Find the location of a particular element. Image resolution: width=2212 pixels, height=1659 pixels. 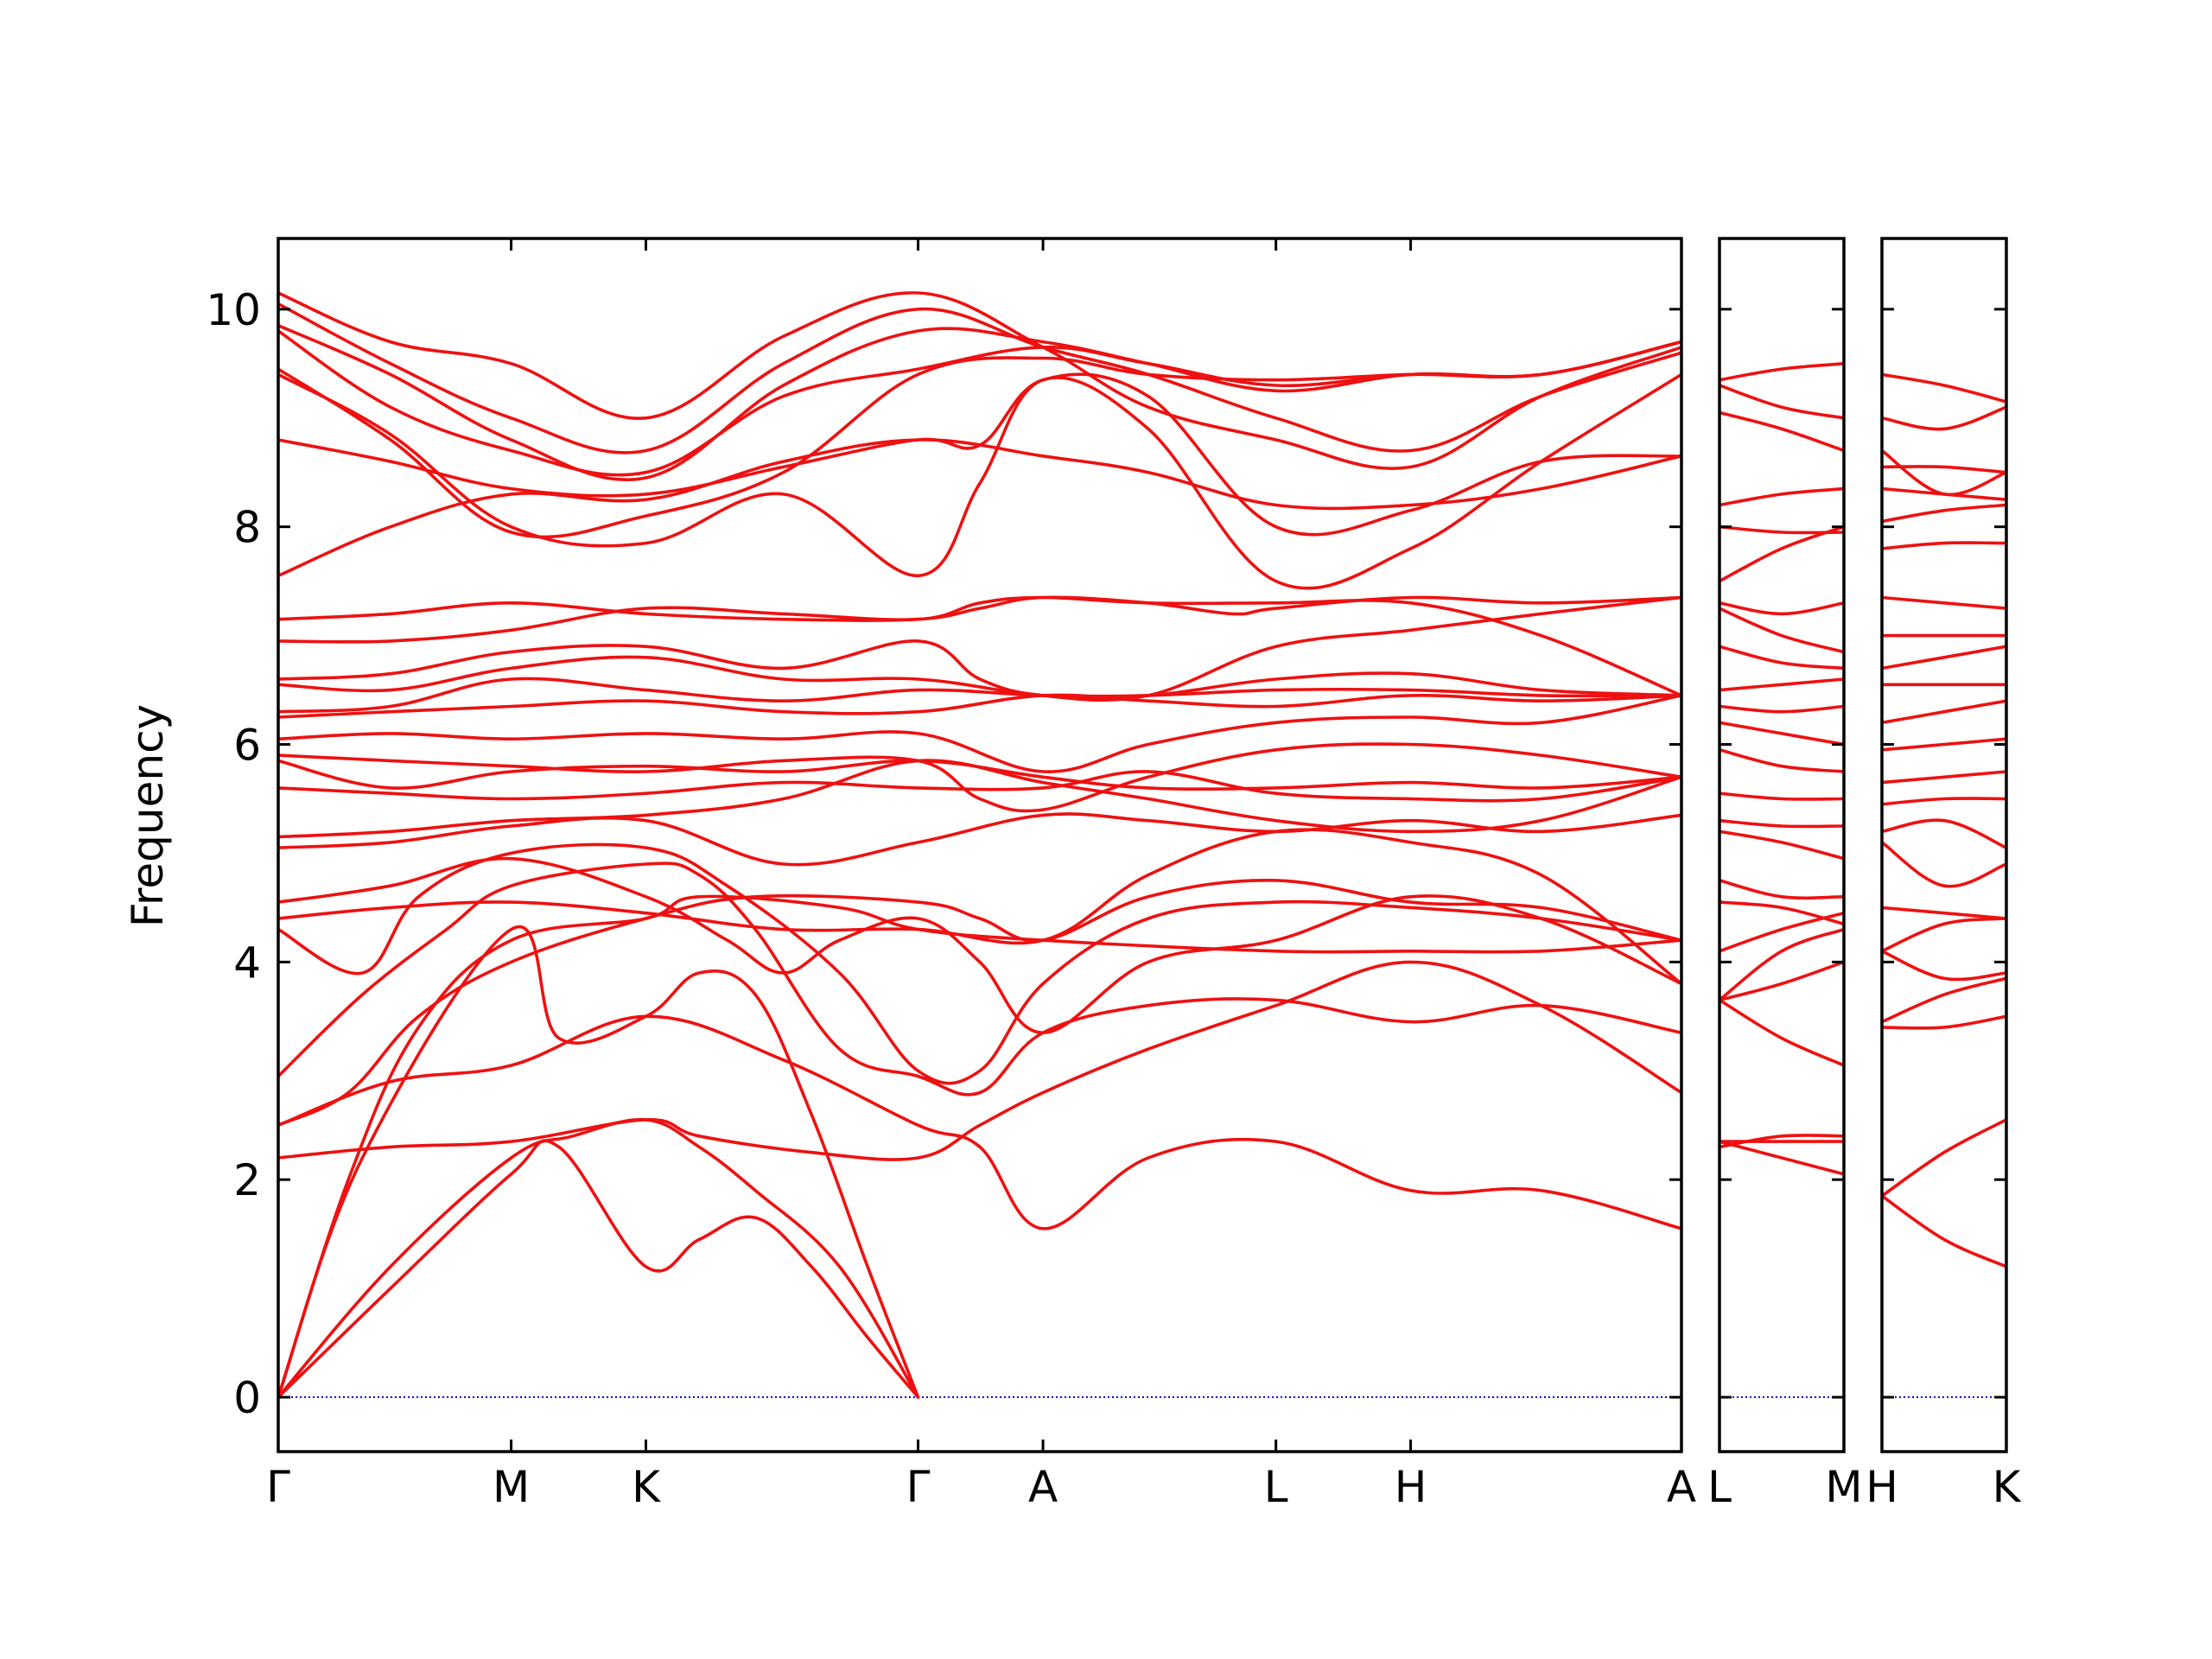

y-tick-label: 4 is located at coordinates (247, 963).